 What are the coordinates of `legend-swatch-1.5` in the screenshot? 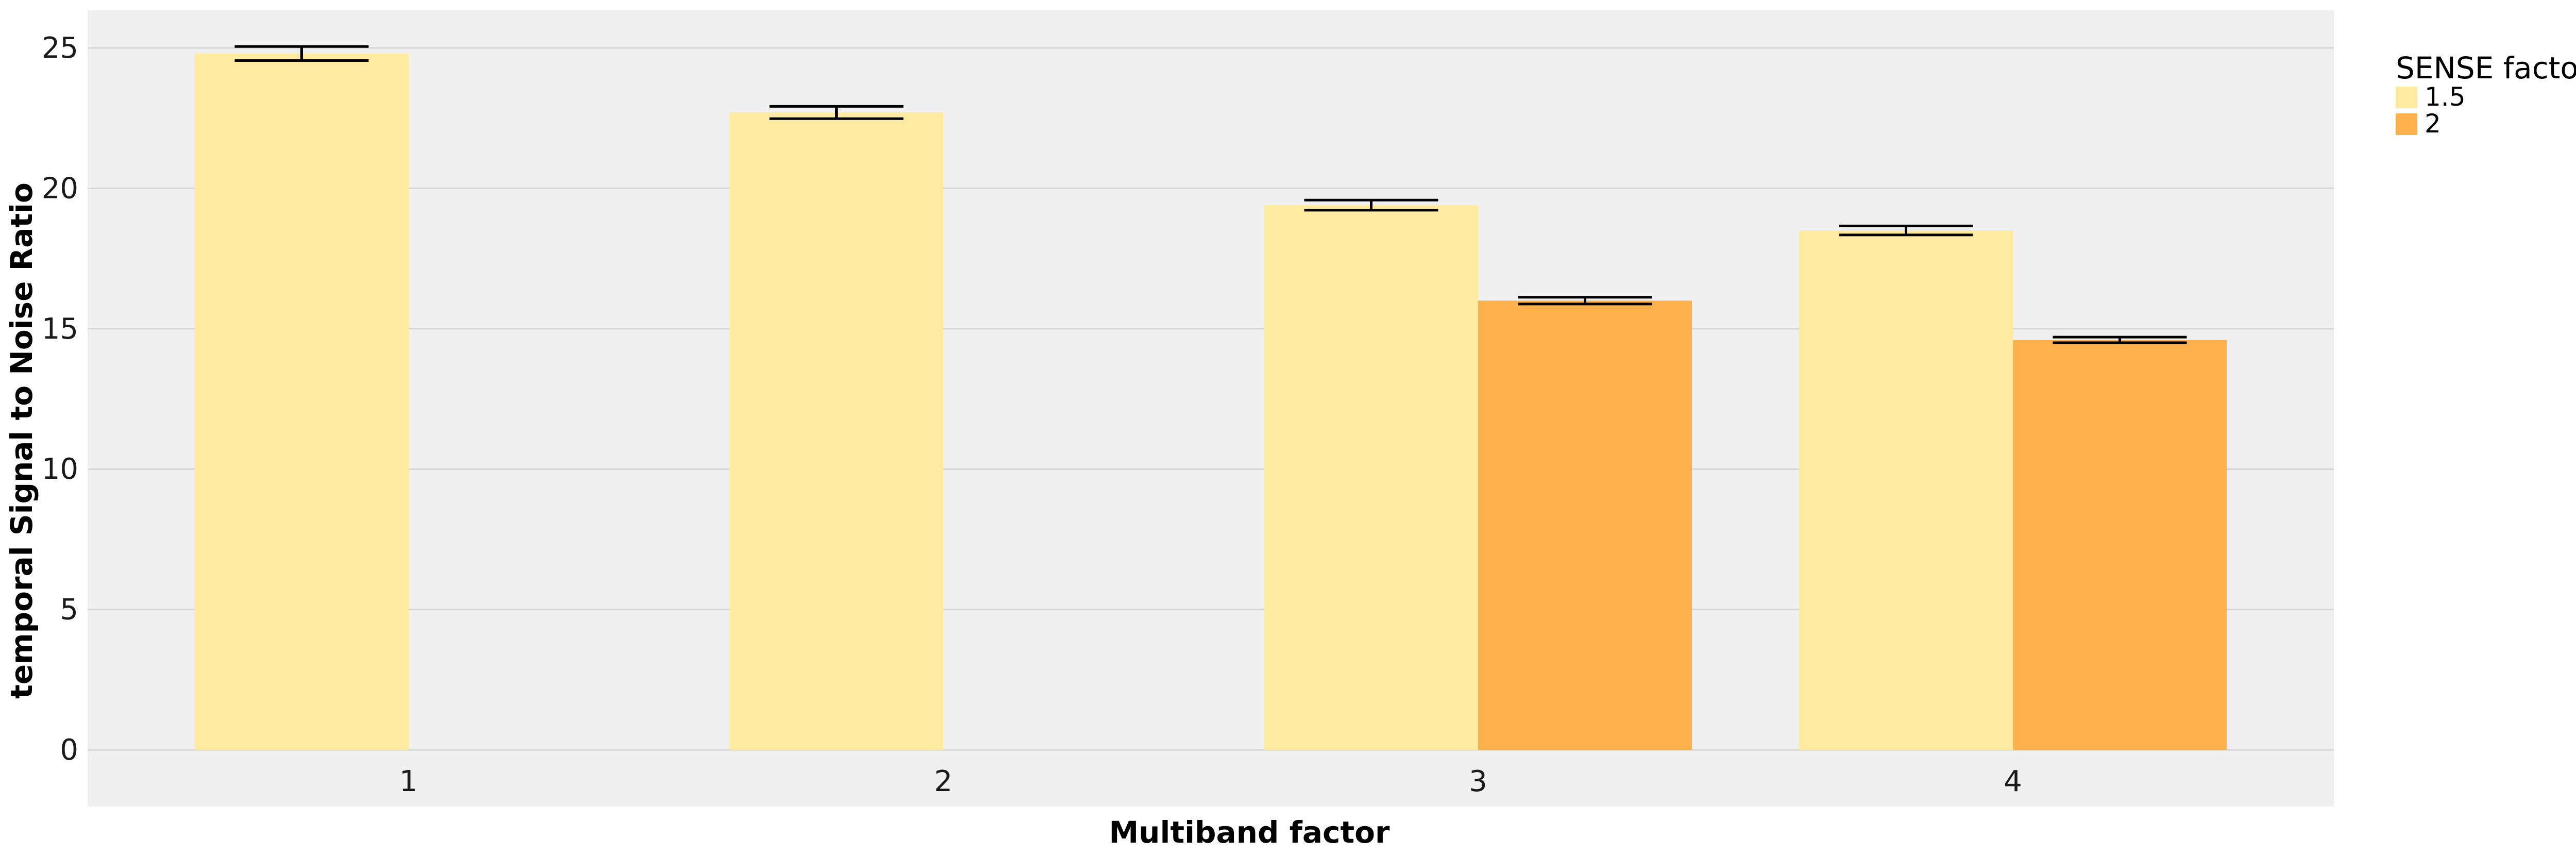 It's located at (2406, 97).